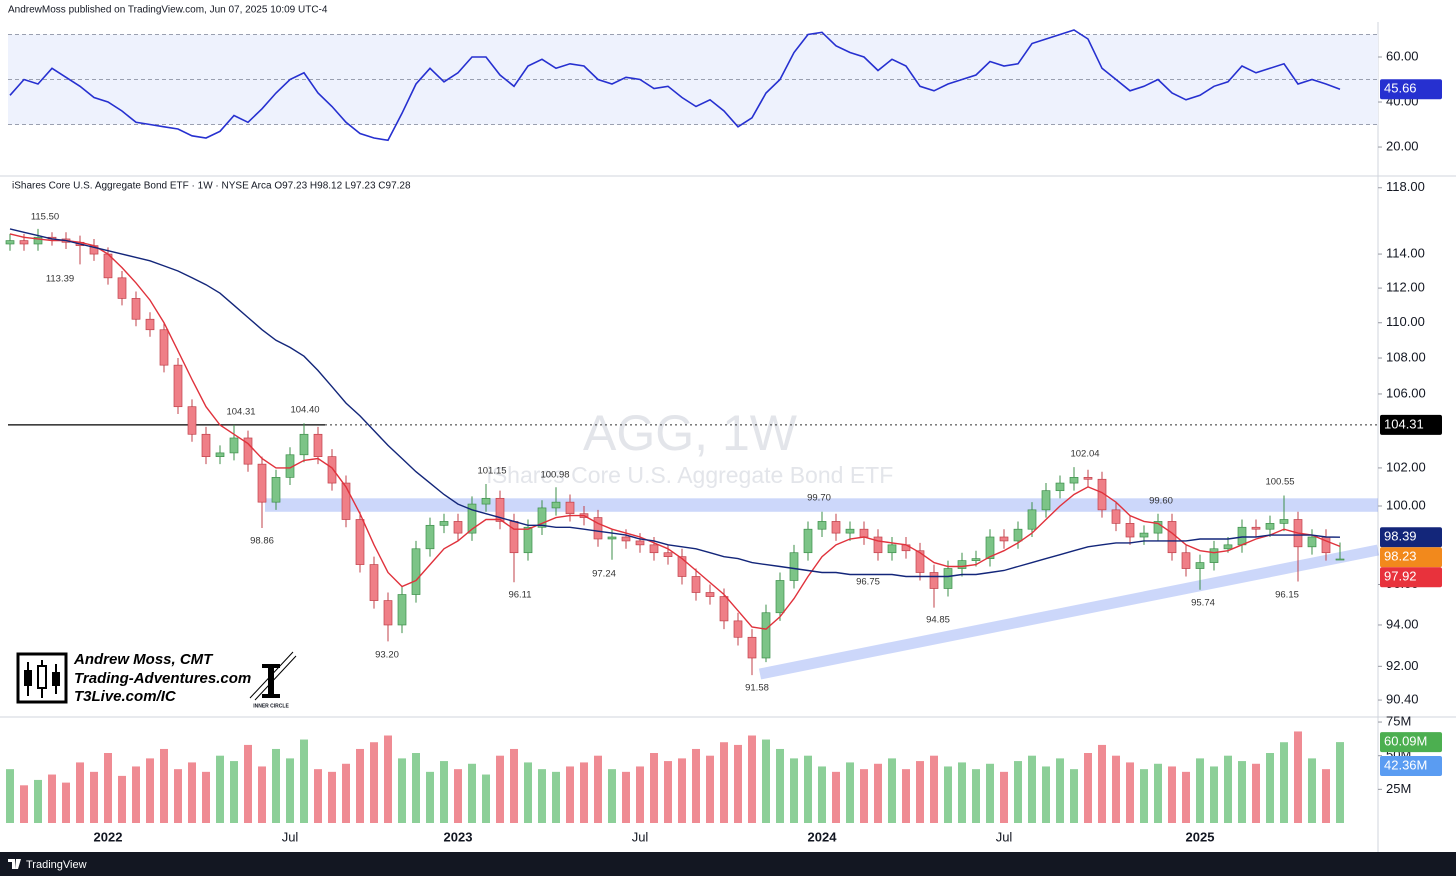  I want to click on rsi-value-tag-bg, so click(1411, 89).